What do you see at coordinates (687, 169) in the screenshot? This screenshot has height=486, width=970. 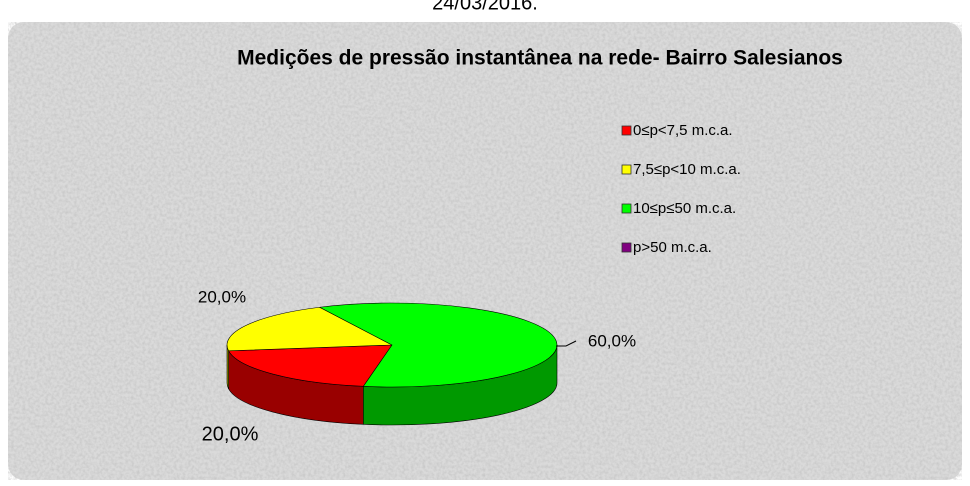 I see `legend-label: 7,5≤p<10 m.c.a.` at bounding box center [687, 169].